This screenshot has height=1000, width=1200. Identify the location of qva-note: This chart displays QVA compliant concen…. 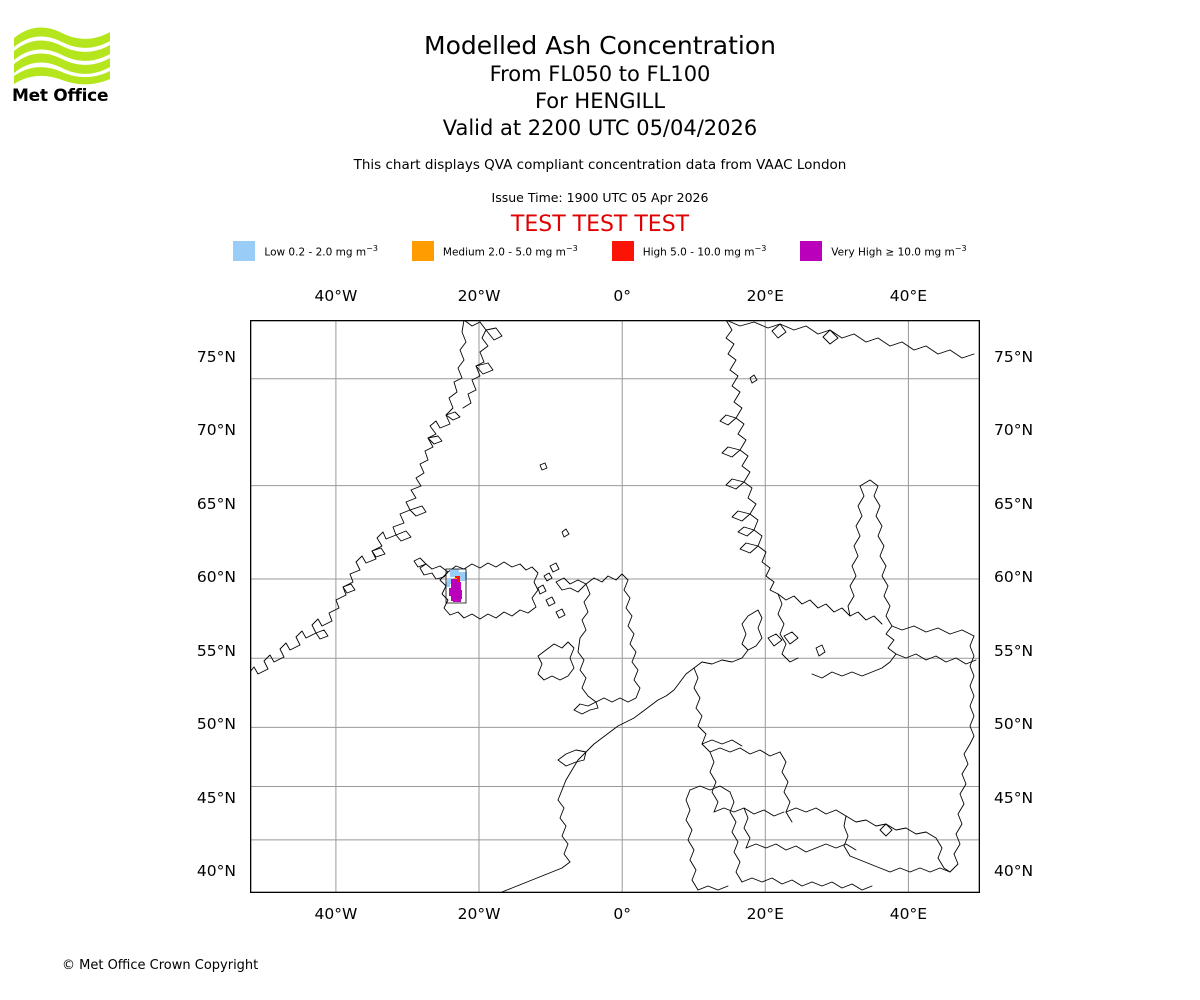
(600, 165).